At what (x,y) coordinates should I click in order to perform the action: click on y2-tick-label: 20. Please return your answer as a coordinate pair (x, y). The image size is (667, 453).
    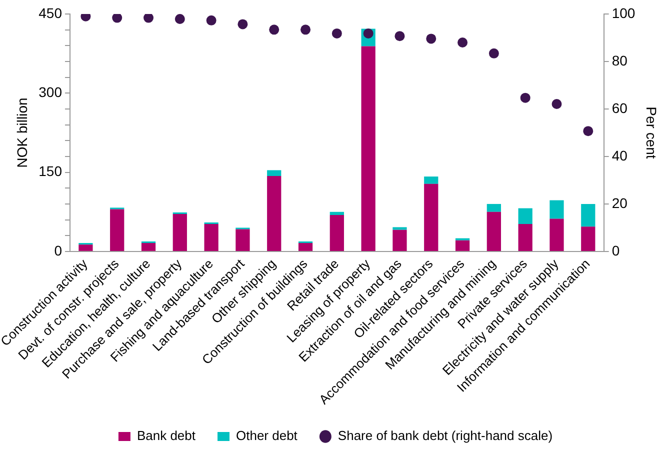
    Looking at the image, I should click on (620, 202).